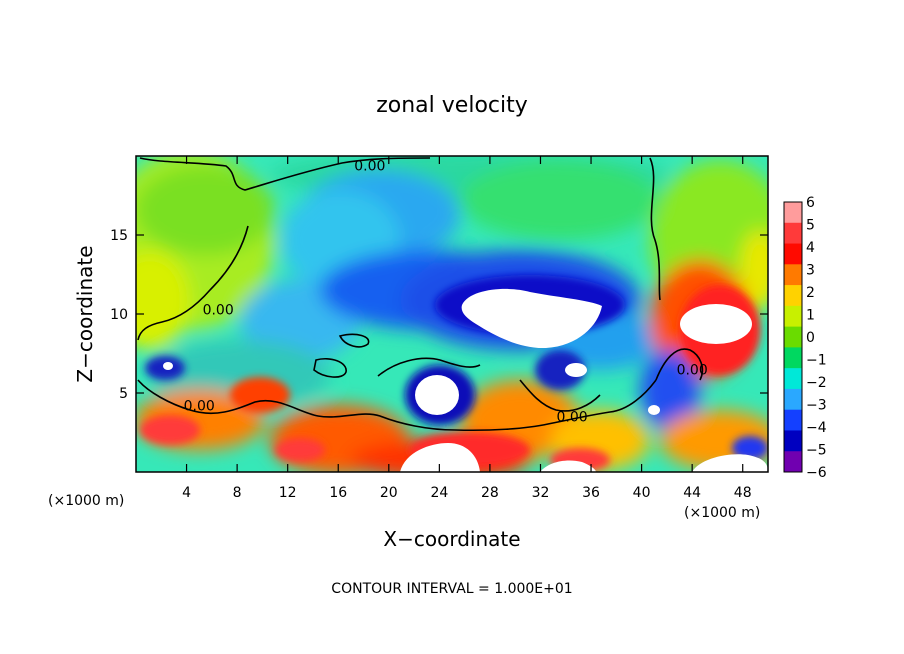 This screenshot has height=654, width=904. What do you see at coordinates (119, 315) in the screenshot?
I see `y-tick-label: 10` at bounding box center [119, 315].